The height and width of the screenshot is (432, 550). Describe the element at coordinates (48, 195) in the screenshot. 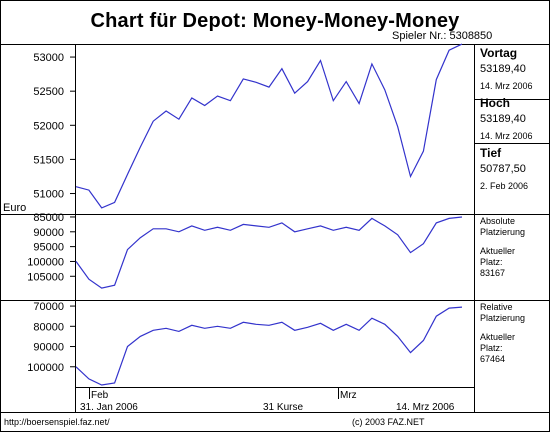

I see `y-tick-label: 51000` at that location.